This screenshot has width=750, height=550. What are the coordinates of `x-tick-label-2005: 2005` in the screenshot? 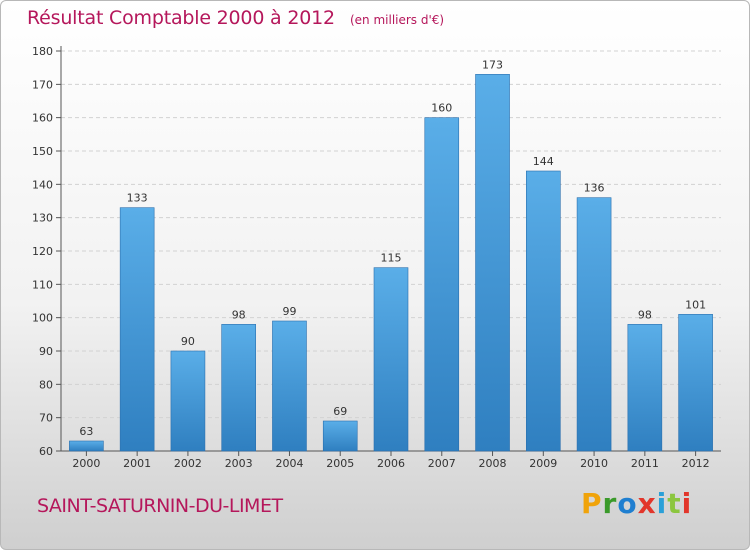 It's located at (340, 463).